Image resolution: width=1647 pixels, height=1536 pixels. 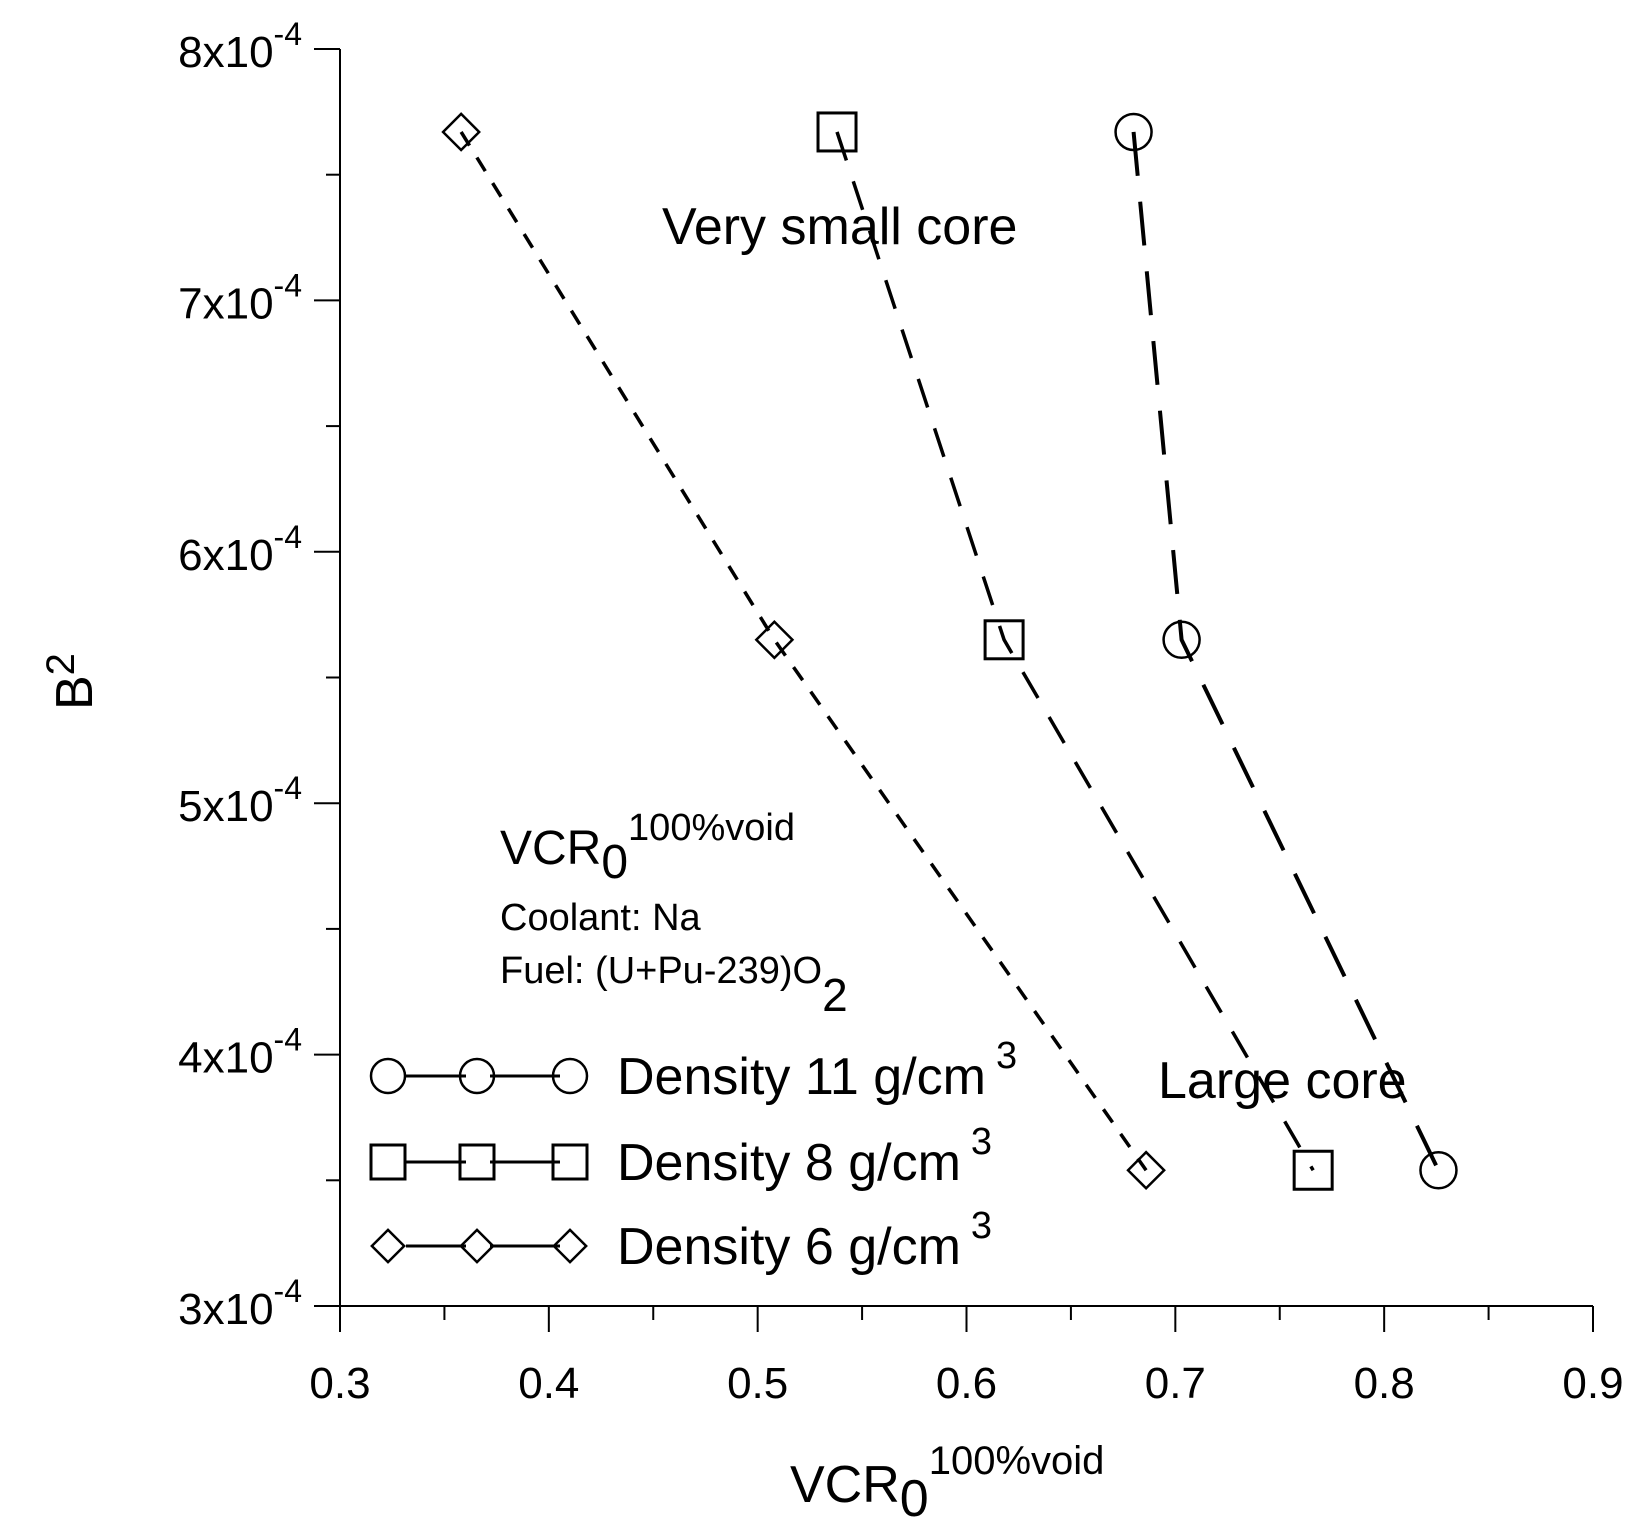 I want to click on legend-item: Density 11 g/cm 3, so click(x=693, y=1070).